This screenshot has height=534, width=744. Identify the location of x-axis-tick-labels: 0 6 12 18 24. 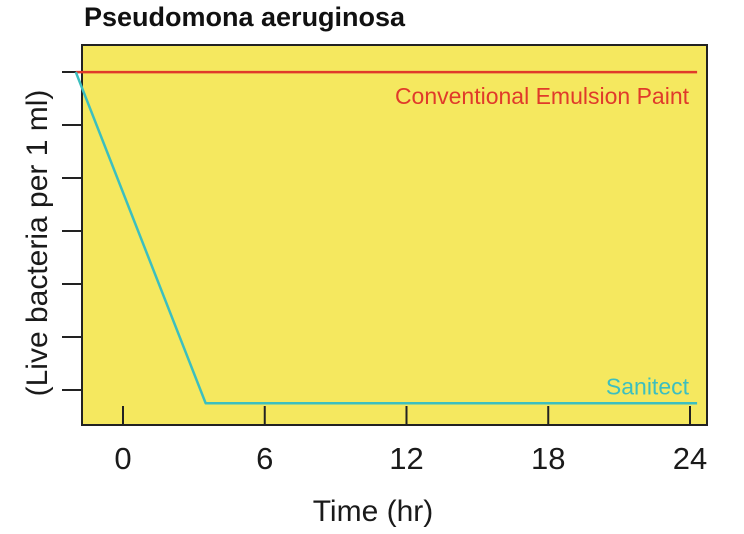
(410, 458).